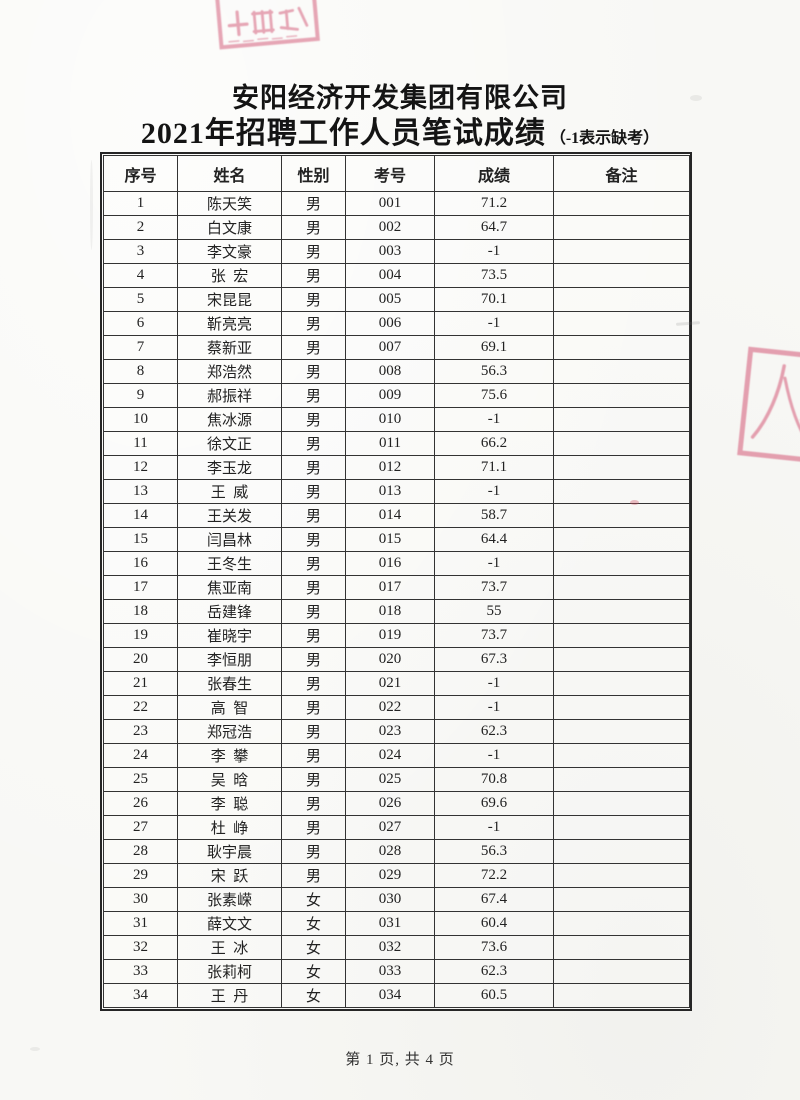 The height and width of the screenshot is (1100, 800). Describe the element at coordinates (140, 587) in the screenshot. I see `cell-index: 17` at that location.